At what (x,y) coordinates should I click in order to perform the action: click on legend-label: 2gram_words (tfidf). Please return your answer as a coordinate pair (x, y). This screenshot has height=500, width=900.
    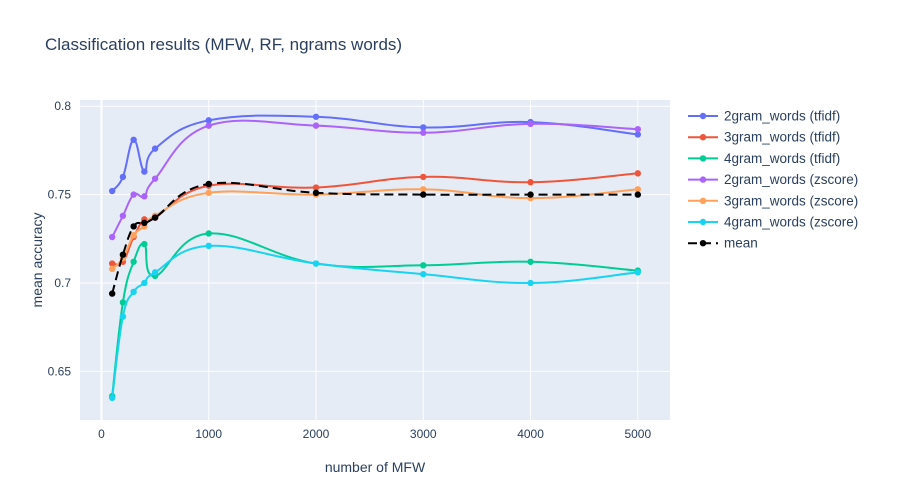
    Looking at the image, I should click on (782, 116).